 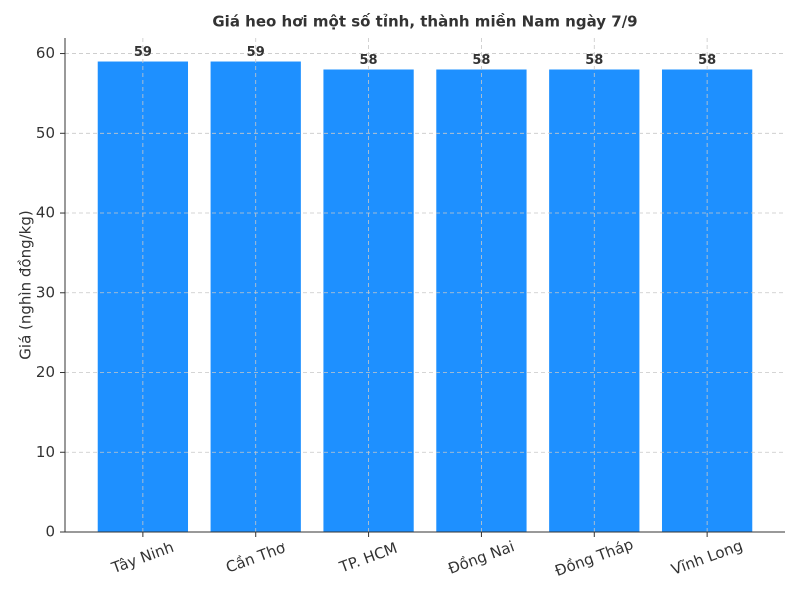 I want to click on y-tick-label: 10, so click(x=45, y=452).